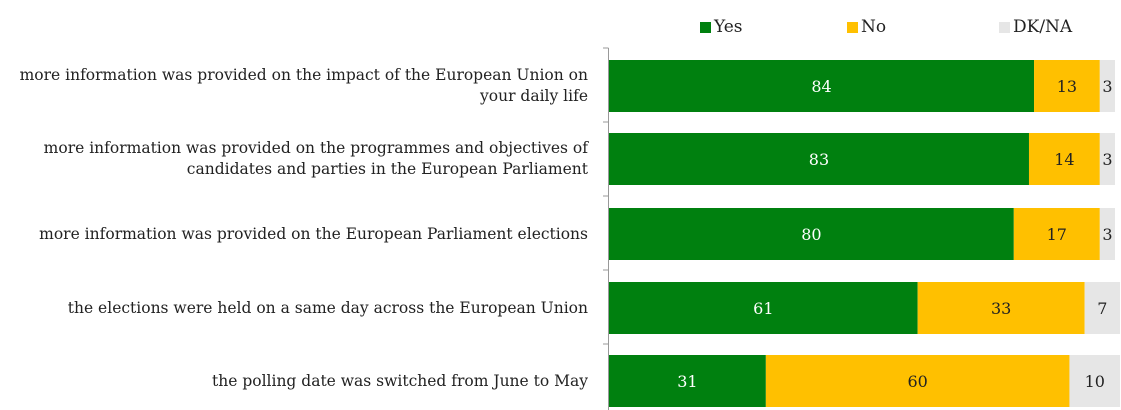 The height and width of the screenshot is (410, 1121). I want to click on data-label: 14, so click(1064, 159).